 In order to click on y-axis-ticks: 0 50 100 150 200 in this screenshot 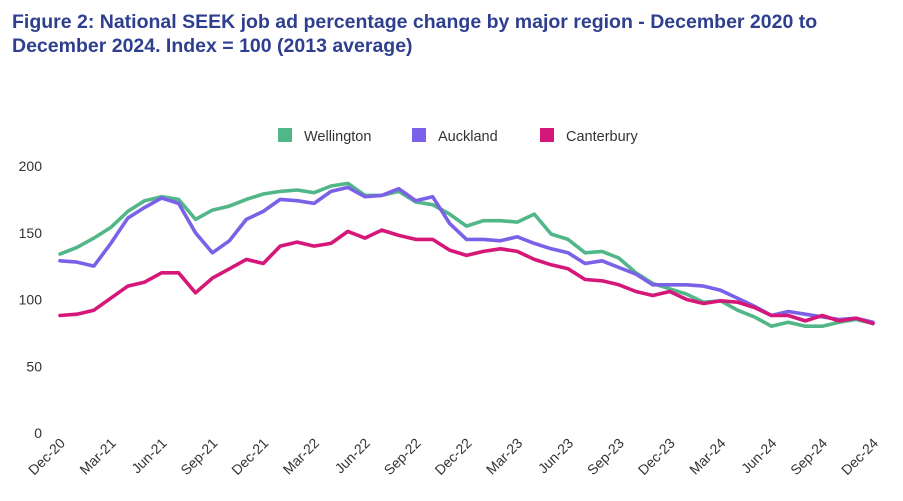, I will do `click(31, 299)`.